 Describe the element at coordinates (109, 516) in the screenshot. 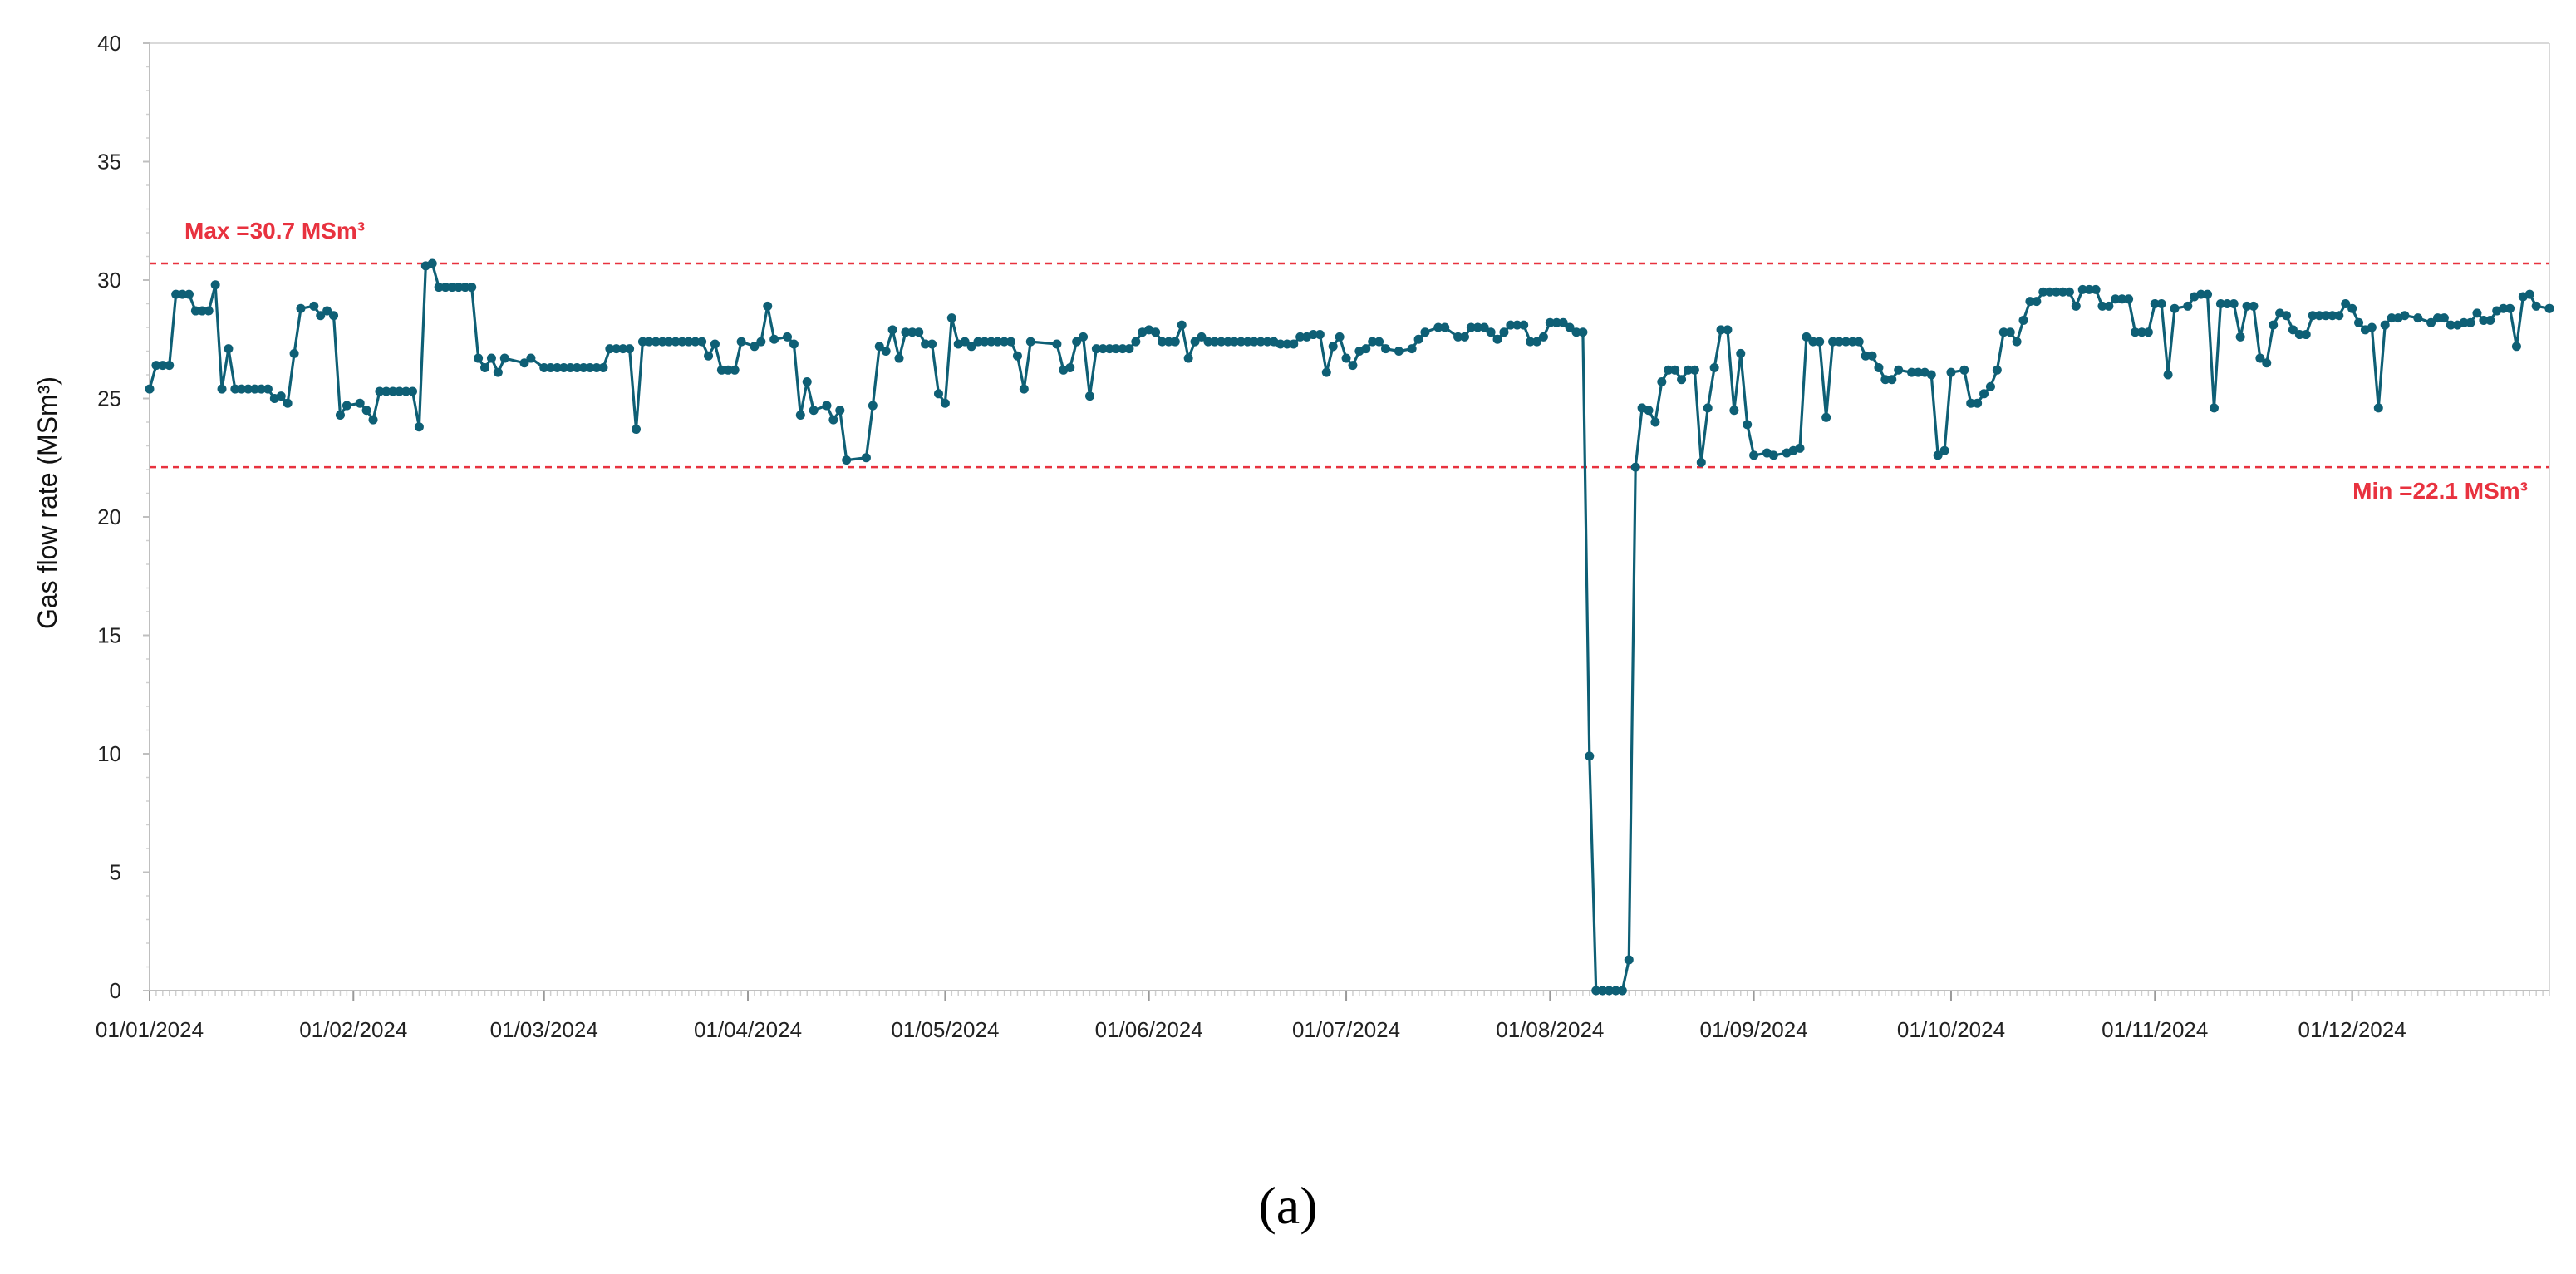

I see `y-tick-label: 20` at that location.